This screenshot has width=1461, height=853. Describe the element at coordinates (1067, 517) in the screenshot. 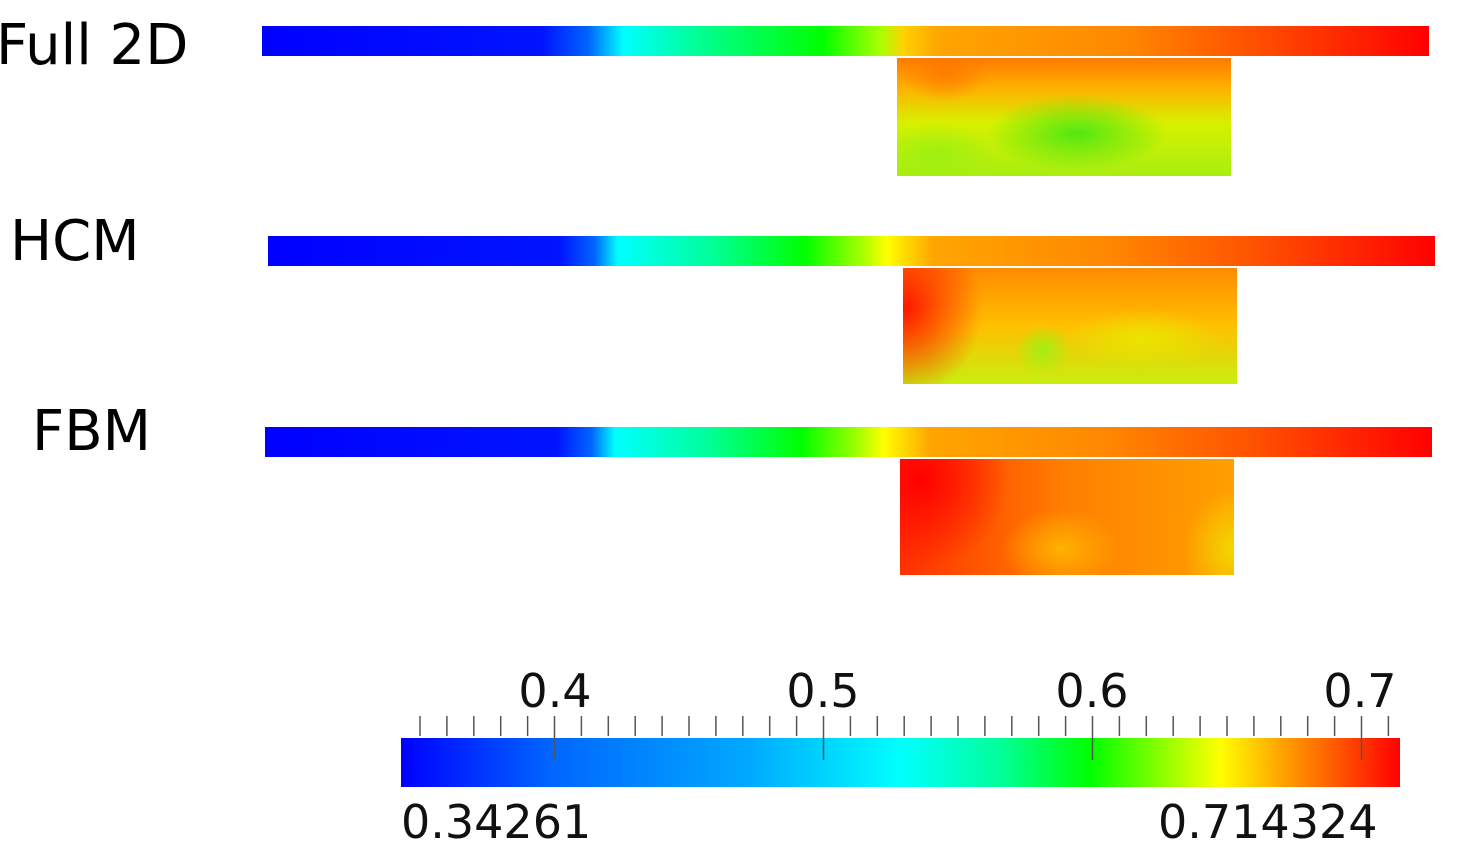

I see `cavity-fbm` at that location.